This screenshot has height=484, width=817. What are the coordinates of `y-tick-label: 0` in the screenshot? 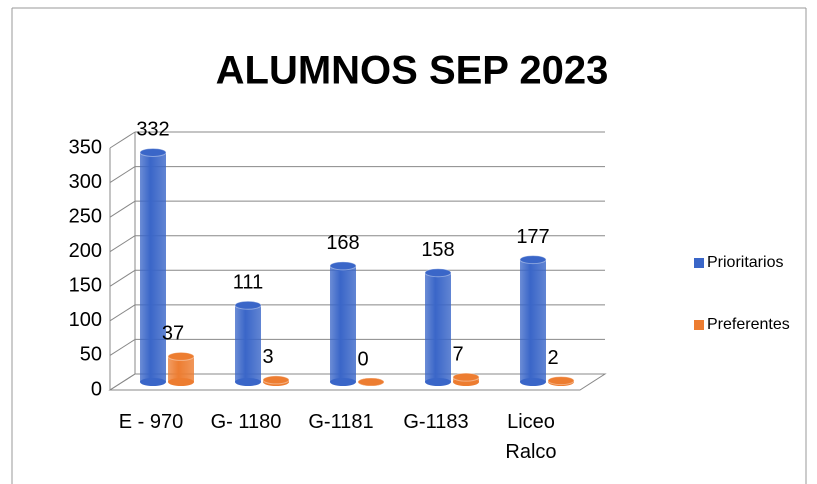 It's located at (96, 389).